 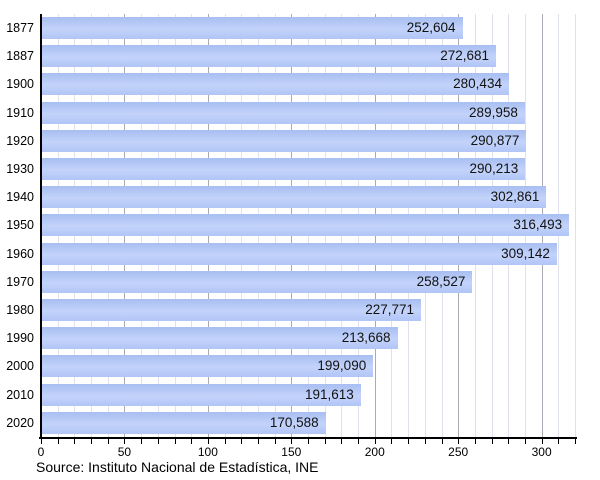 I want to click on bar: 199,090, so click(x=207, y=366).